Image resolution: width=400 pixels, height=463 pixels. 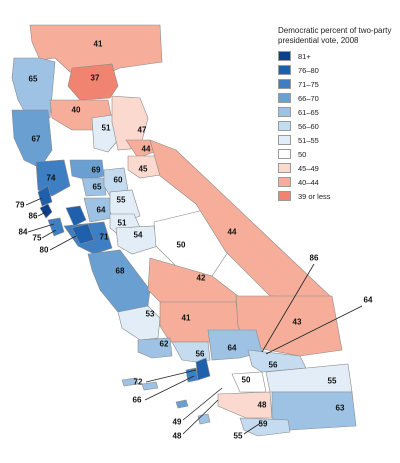 What do you see at coordinates (143, 169) in the screenshot?
I see `county-value-label: 45` at bounding box center [143, 169].